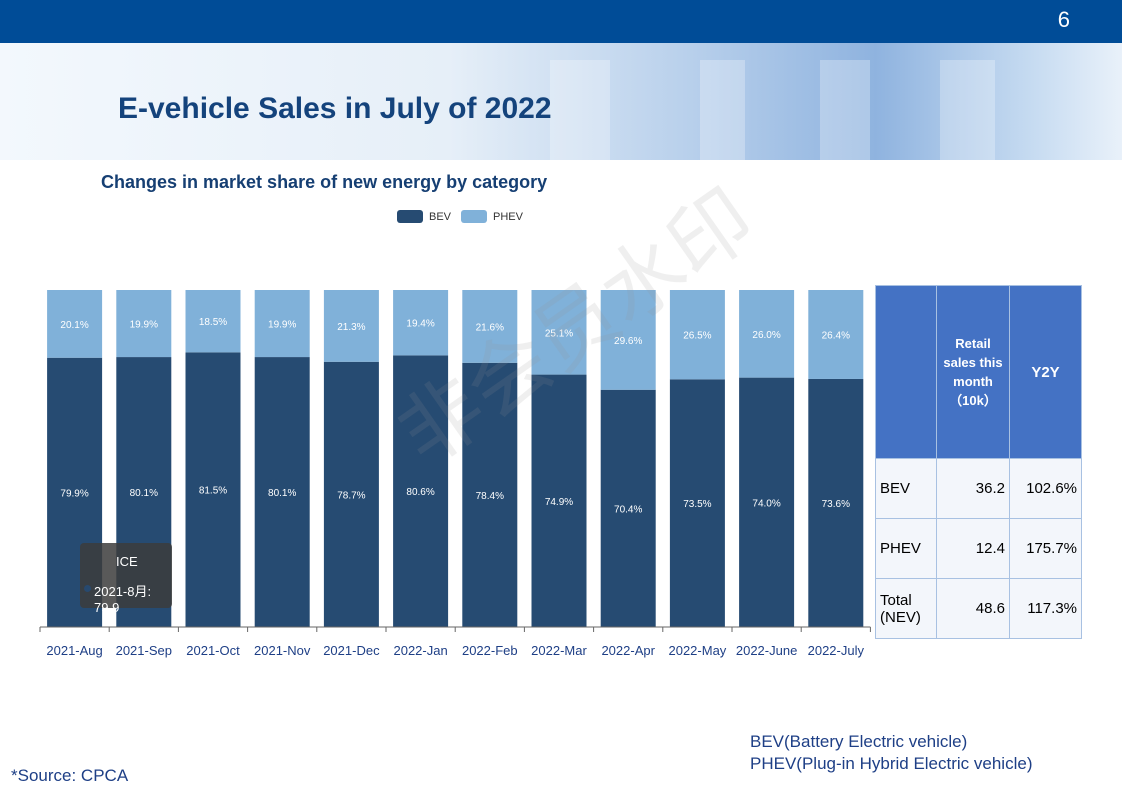 The image size is (1122, 793). I want to click on row-label: Total (NEV), so click(906, 608).